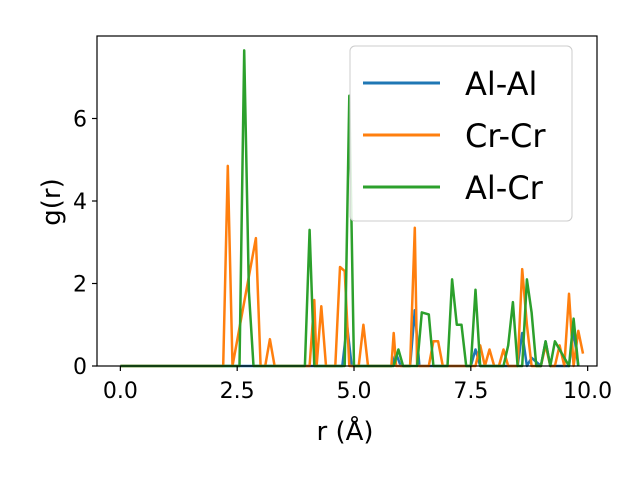  I want to click on y-tick-label: 2, so click(80, 285).